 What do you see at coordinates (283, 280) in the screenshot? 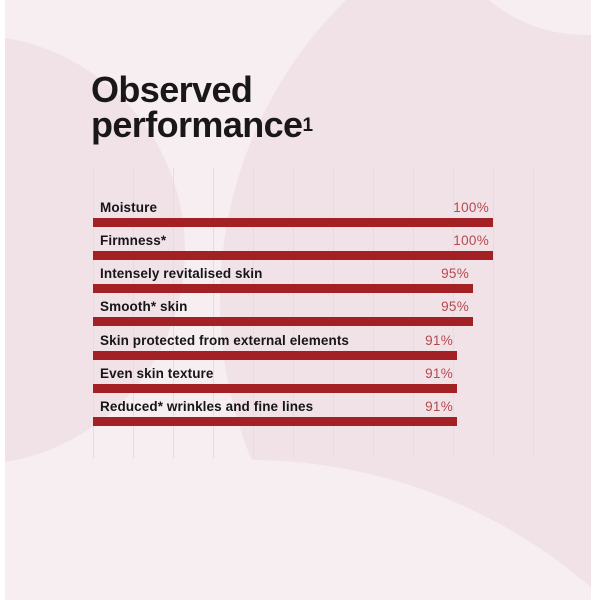
I see `chart-row: Intensely revitalised skin 95%` at bounding box center [283, 280].